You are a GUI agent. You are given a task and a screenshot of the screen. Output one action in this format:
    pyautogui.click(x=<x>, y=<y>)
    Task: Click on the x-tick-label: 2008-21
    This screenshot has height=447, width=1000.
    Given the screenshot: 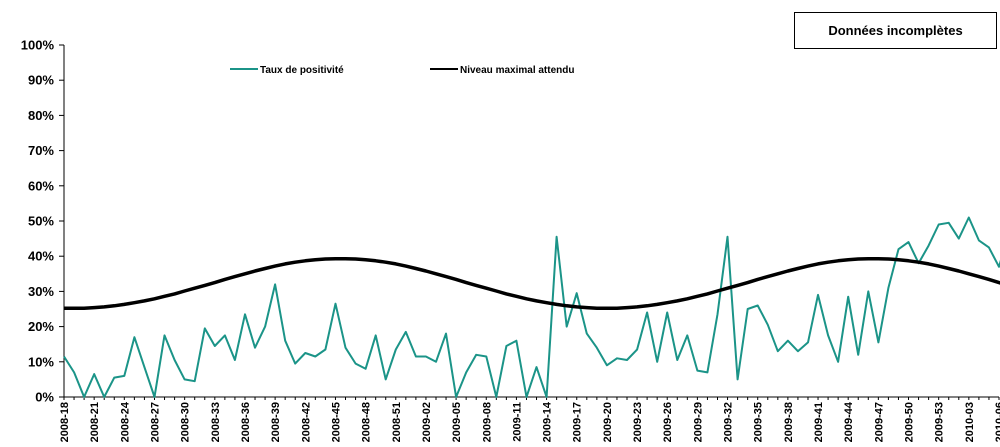 What is the action you would take?
    pyautogui.click(x=95, y=422)
    